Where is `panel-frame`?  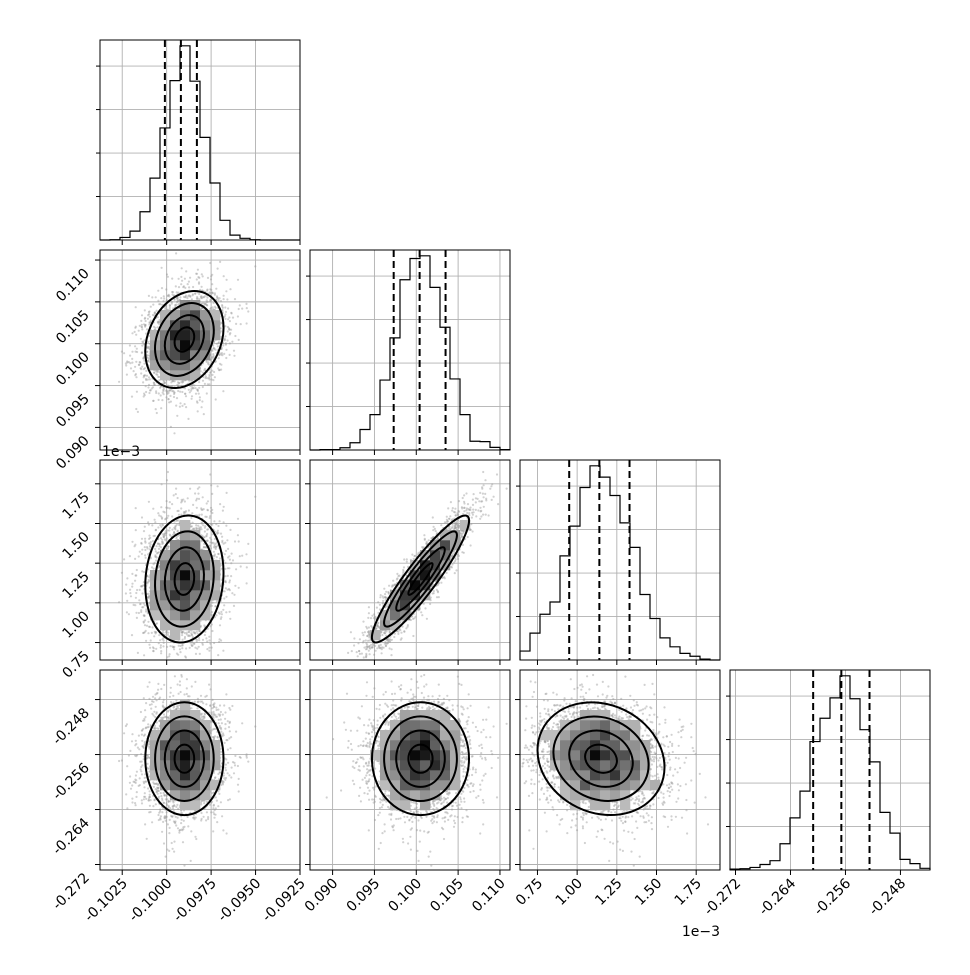
panel-frame is located at coordinates (620, 560).